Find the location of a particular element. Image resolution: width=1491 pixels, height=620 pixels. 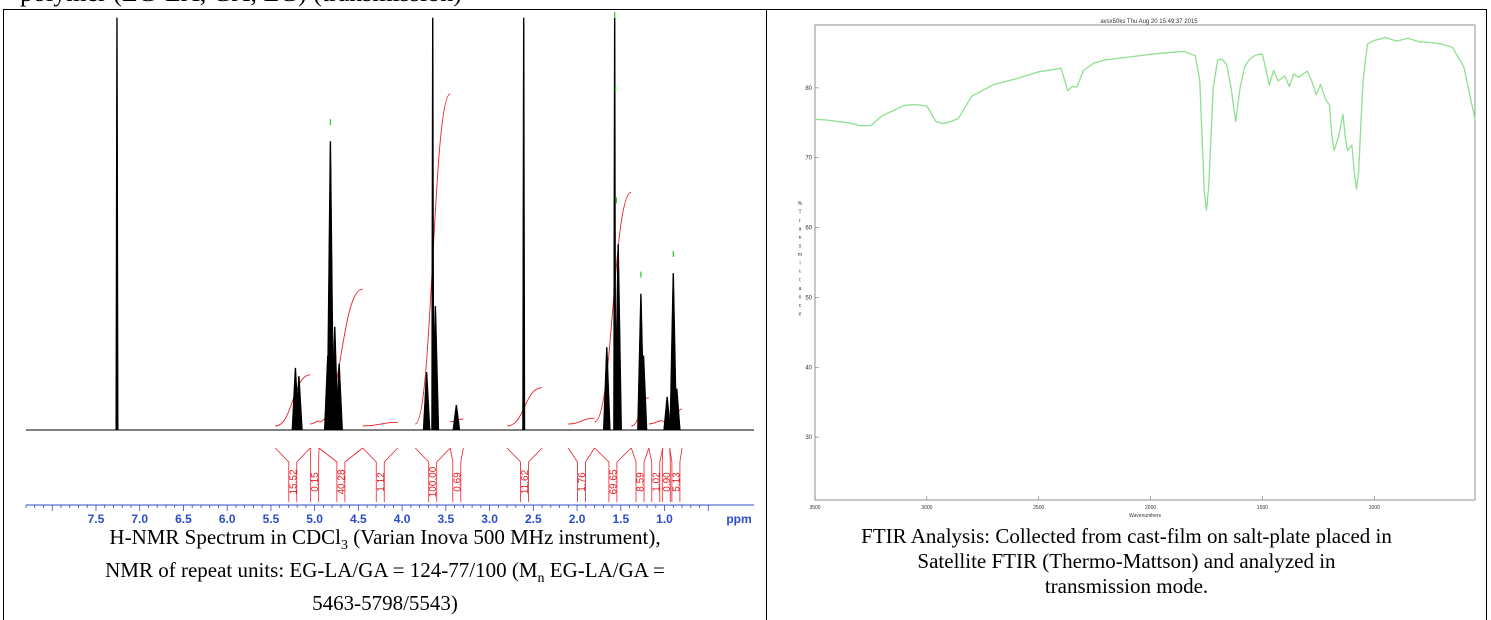

ftir-x-tick-label: 1500 is located at coordinates (1262, 508).